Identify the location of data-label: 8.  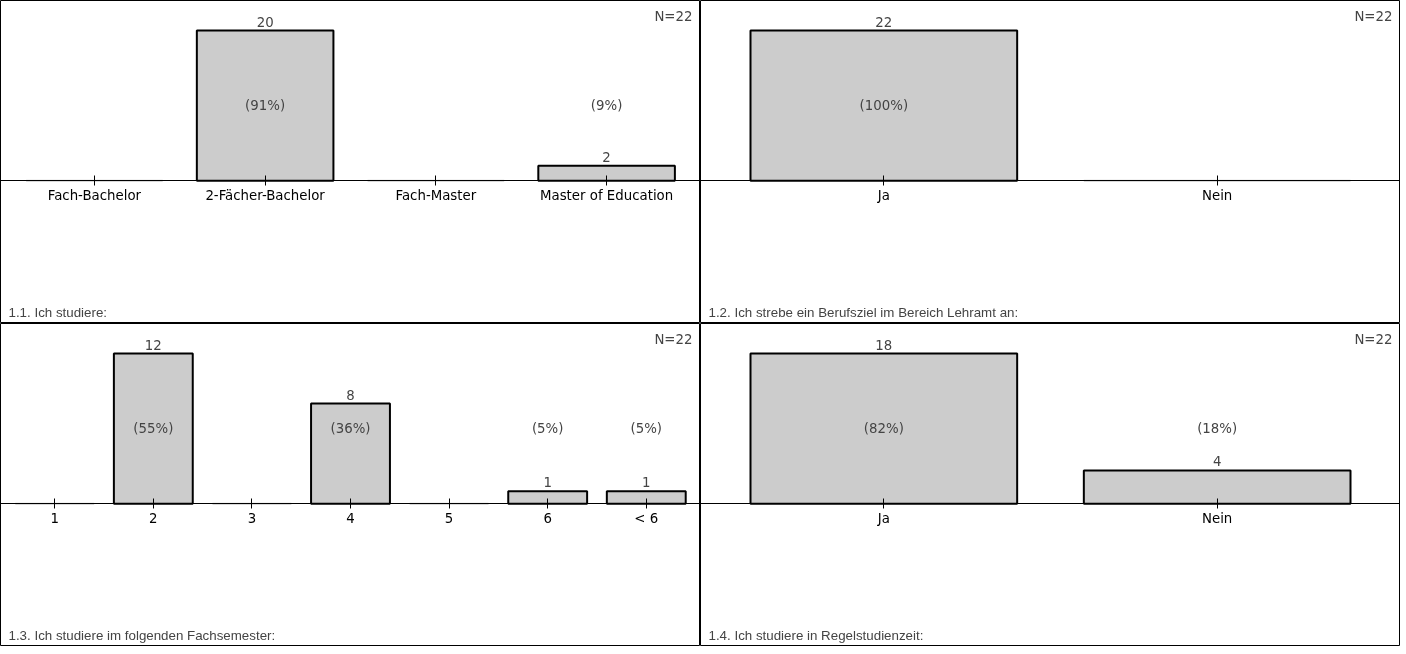
(350, 395).